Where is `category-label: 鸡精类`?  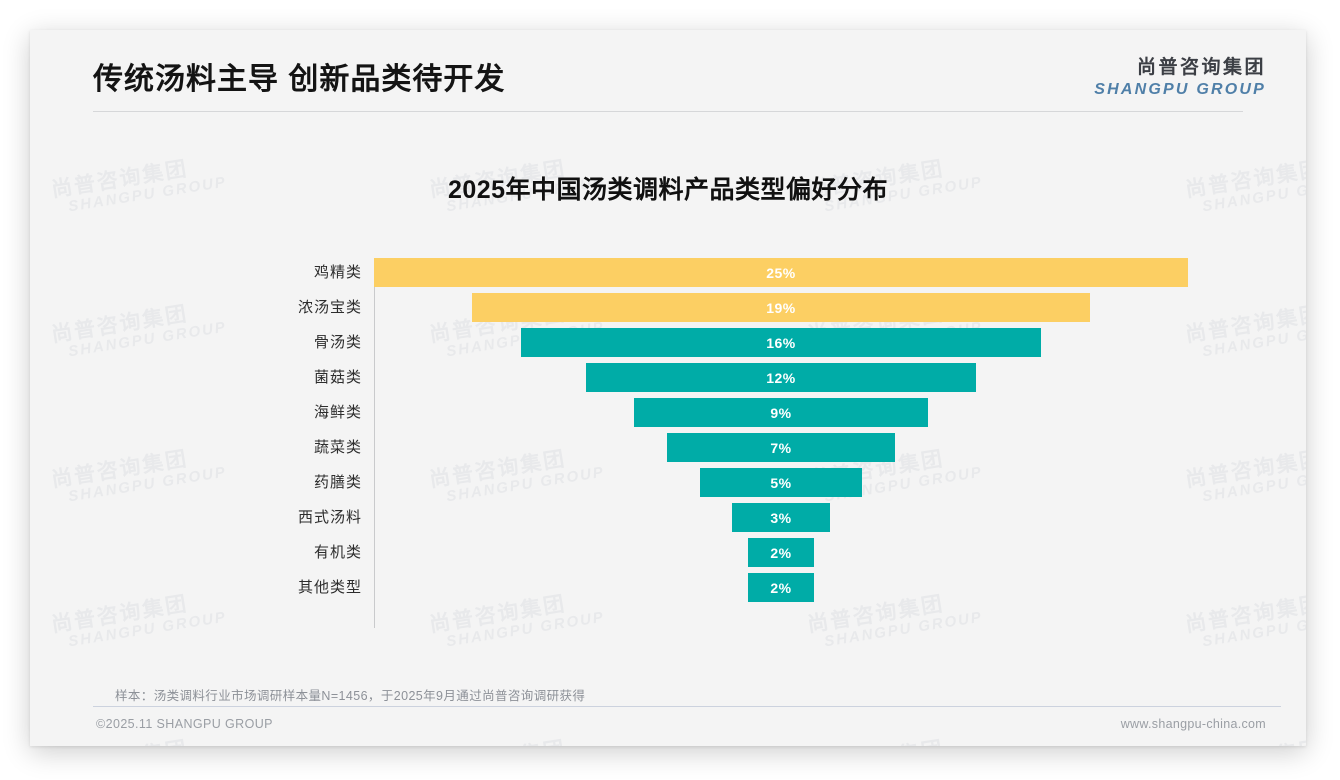 category-label: 鸡精类 is located at coordinates (337, 272).